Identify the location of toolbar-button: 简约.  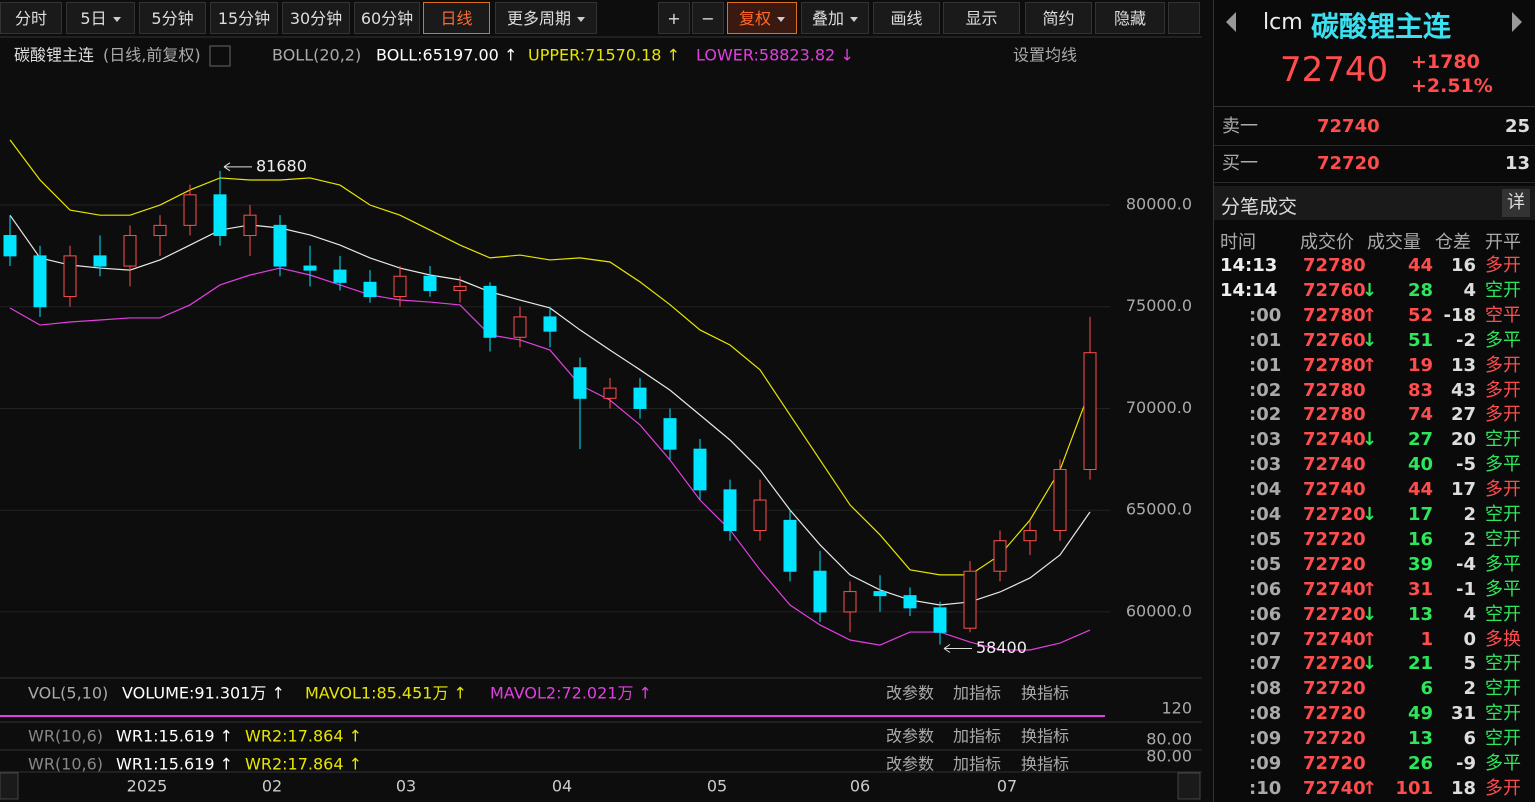
(1058, 18).